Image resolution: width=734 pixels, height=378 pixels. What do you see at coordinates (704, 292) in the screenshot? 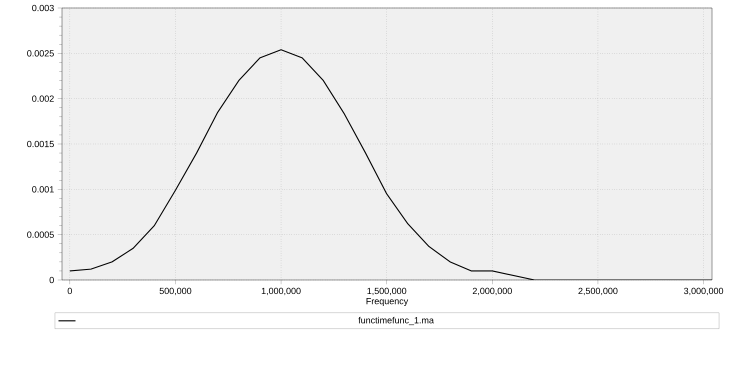
I see `x-tick-label: 3,000,000` at bounding box center [704, 292].